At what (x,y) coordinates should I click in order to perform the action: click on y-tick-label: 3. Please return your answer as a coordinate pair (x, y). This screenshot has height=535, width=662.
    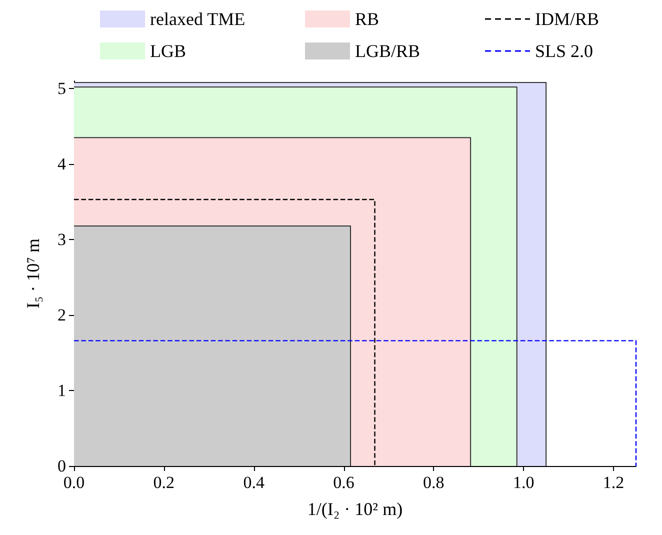
    Looking at the image, I should click on (62, 240).